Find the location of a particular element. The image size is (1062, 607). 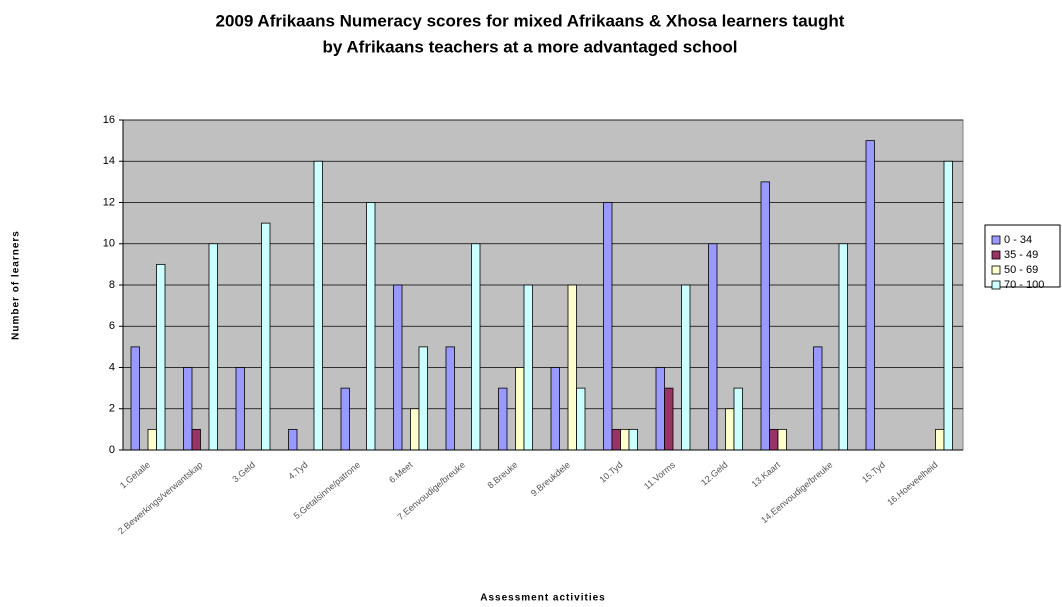

y-tick-label: 16 is located at coordinates (109, 120).